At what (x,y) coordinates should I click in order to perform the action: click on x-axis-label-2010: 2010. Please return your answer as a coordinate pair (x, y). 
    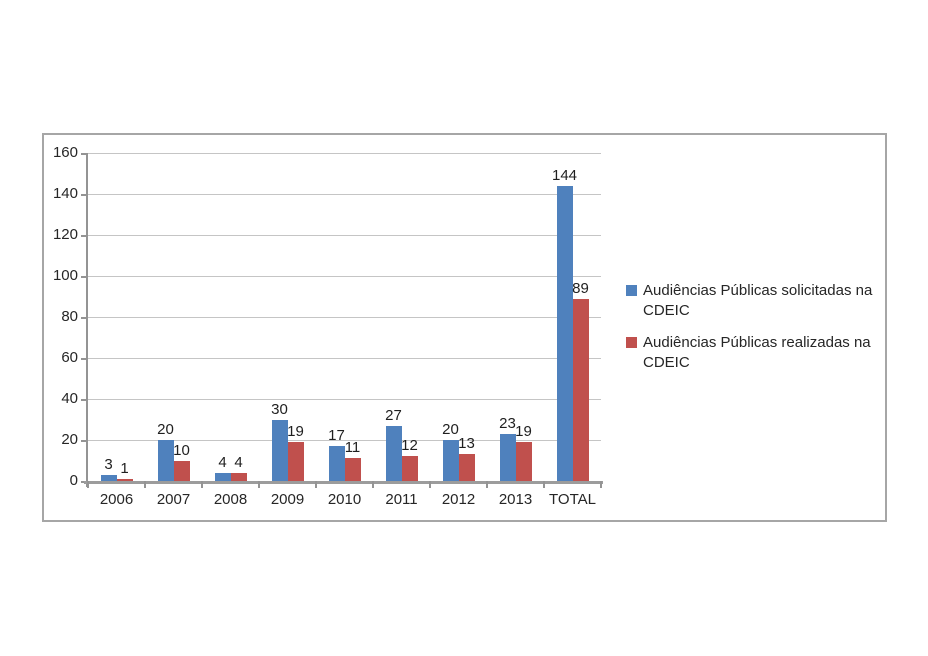
    Looking at the image, I should click on (344, 499).